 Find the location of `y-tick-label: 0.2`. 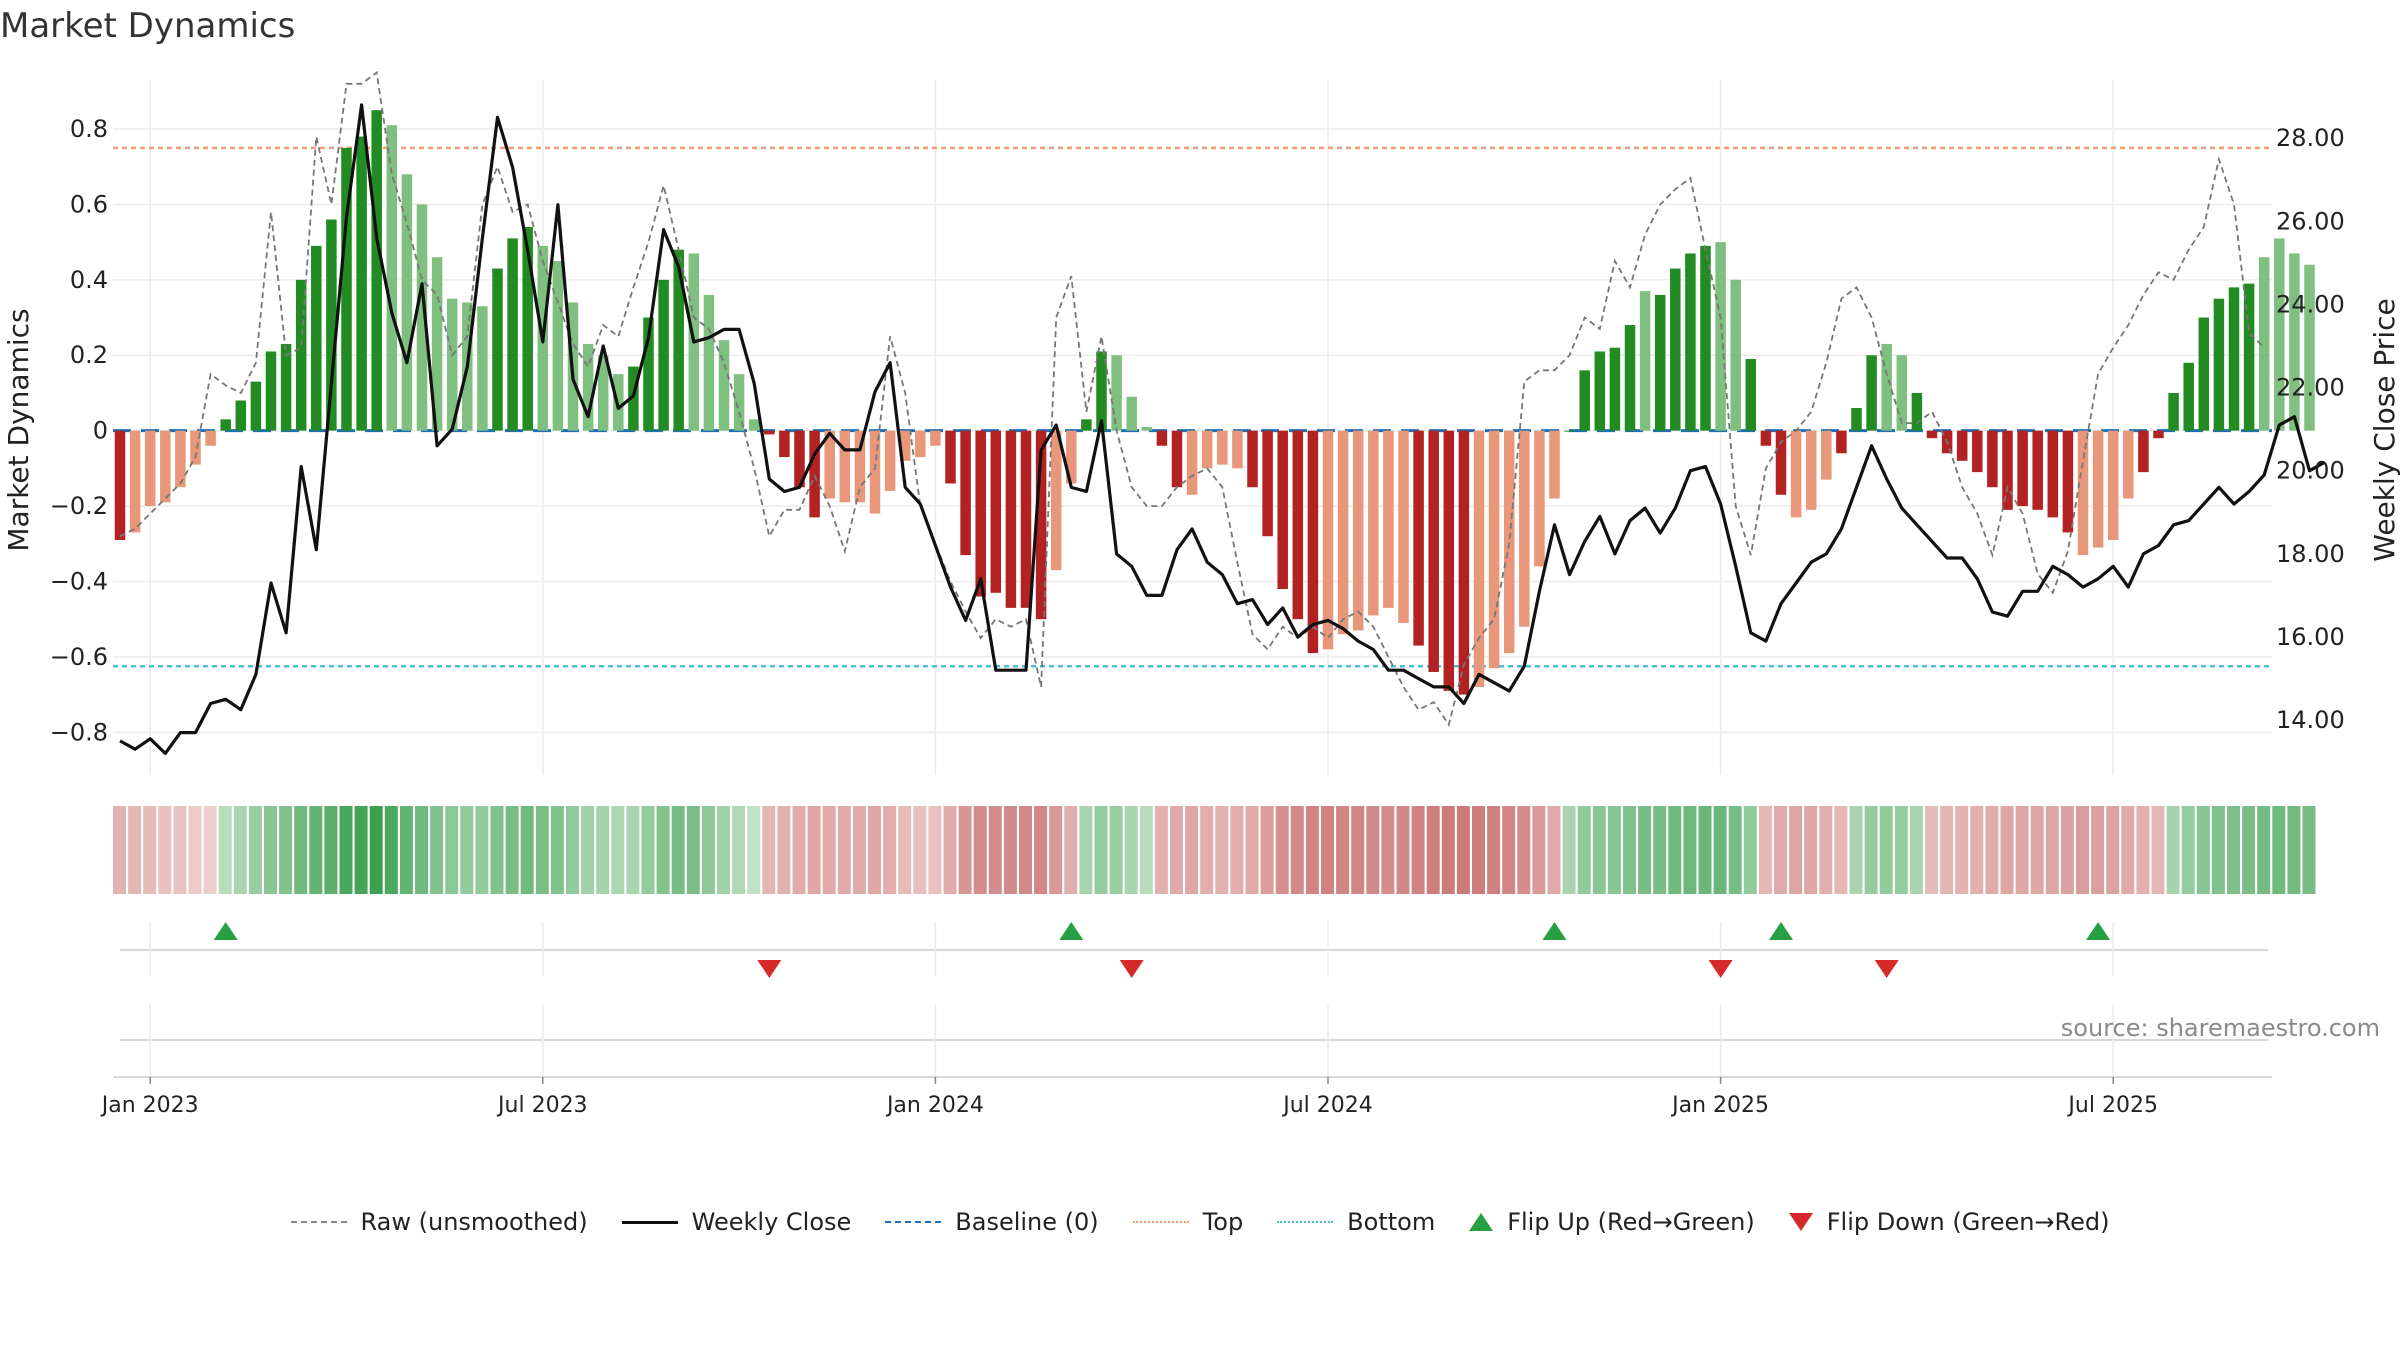

y-tick-label: 0.2 is located at coordinates (89, 355).